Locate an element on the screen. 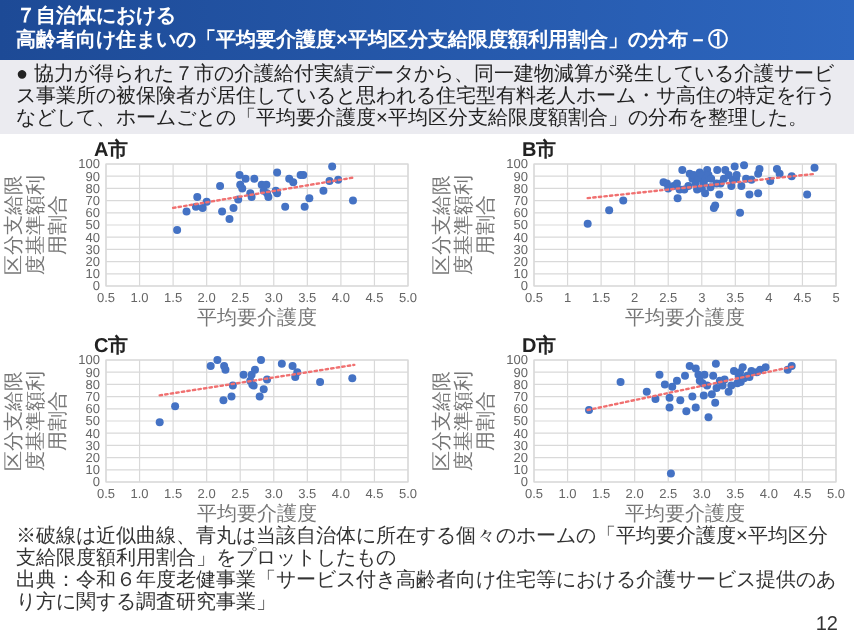  chart-title: B市 is located at coordinates (538, 150).